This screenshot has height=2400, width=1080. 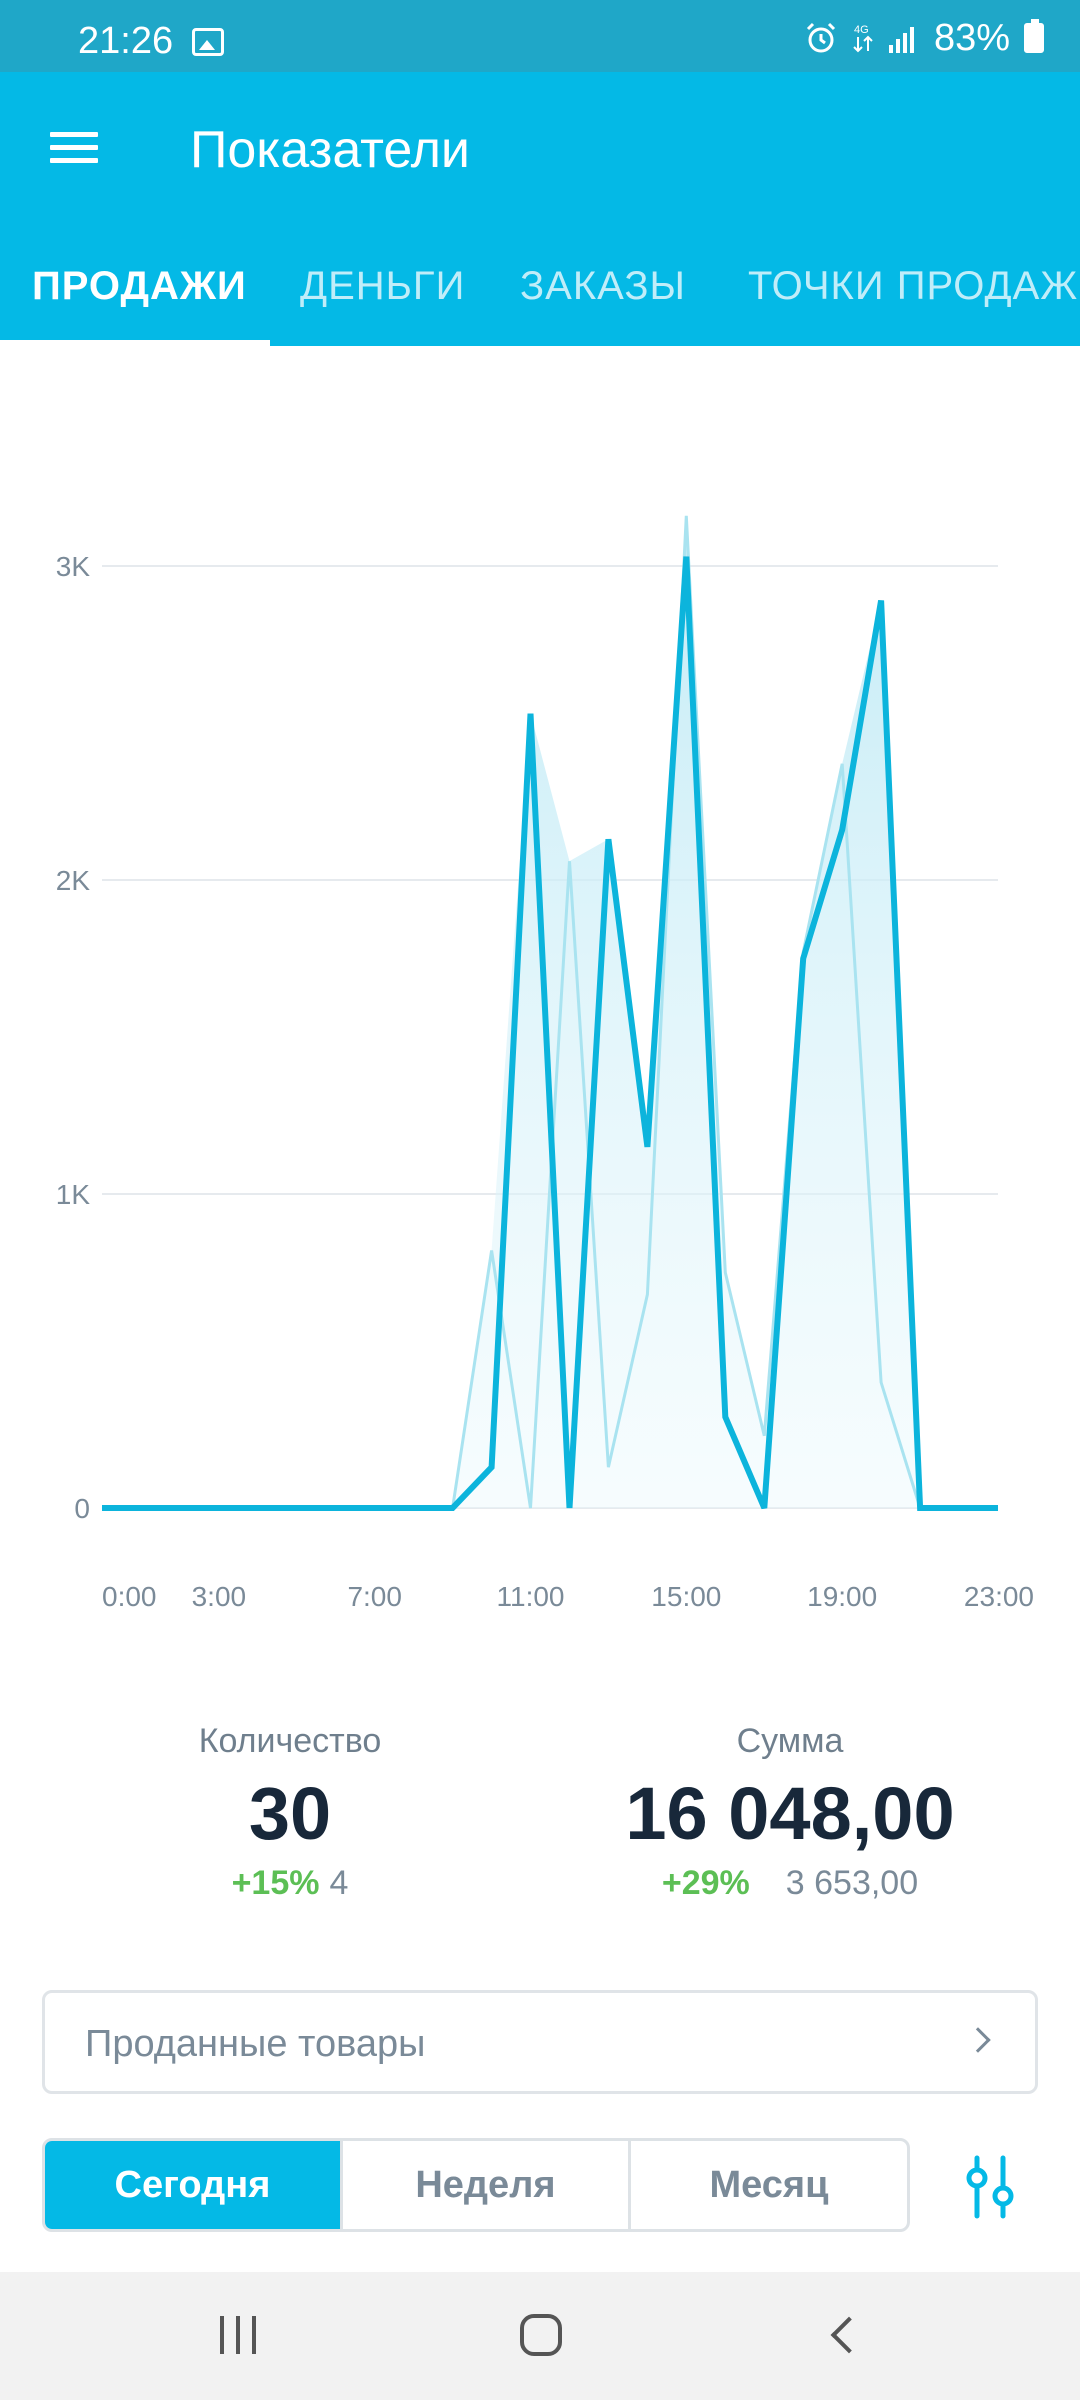 I want to click on status-bar: 21:26 4G 83%, so click(x=540, y=36).